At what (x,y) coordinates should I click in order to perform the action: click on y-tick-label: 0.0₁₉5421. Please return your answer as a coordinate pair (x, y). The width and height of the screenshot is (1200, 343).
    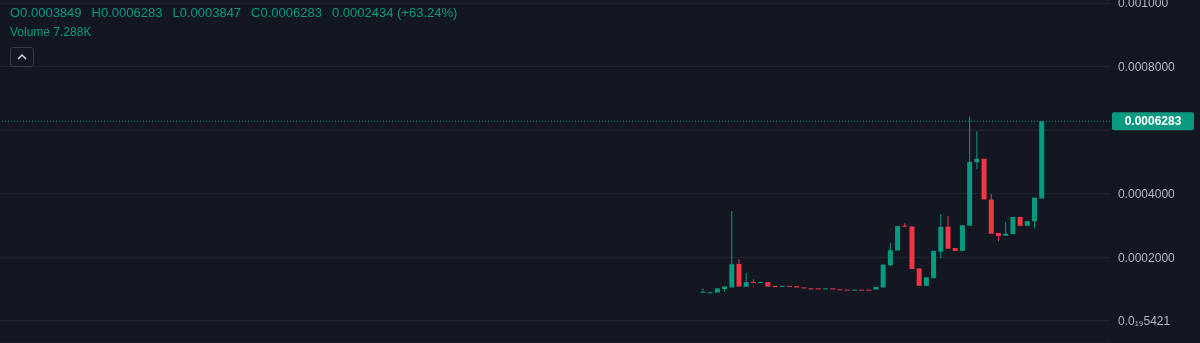
    Looking at the image, I should click on (1144, 321).